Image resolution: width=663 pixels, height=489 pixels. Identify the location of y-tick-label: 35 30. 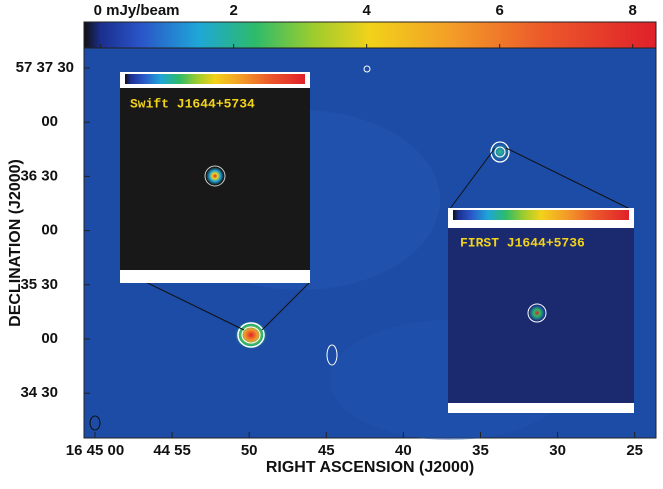
(39, 284).